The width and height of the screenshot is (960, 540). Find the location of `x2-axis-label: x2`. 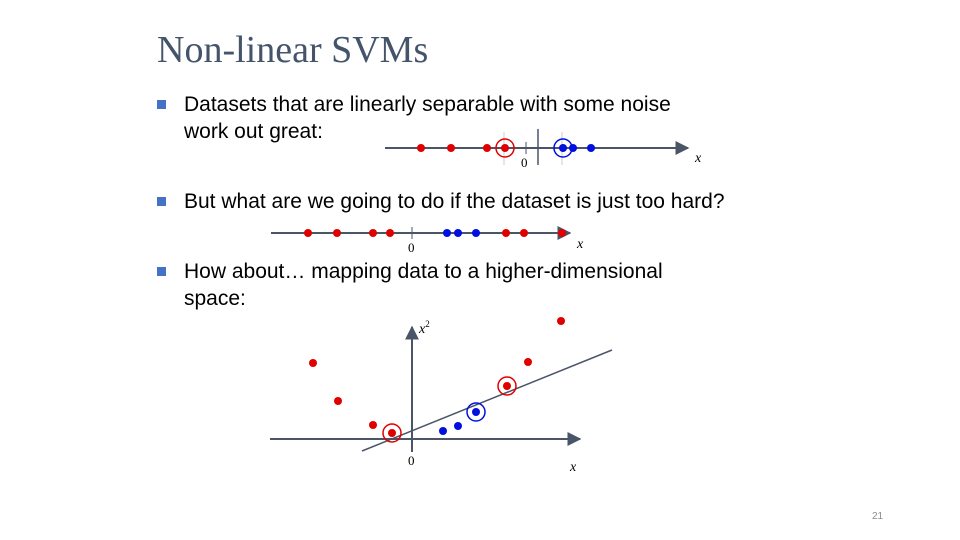

x2-axis-label: x2 is located at coordinates (424, 328).